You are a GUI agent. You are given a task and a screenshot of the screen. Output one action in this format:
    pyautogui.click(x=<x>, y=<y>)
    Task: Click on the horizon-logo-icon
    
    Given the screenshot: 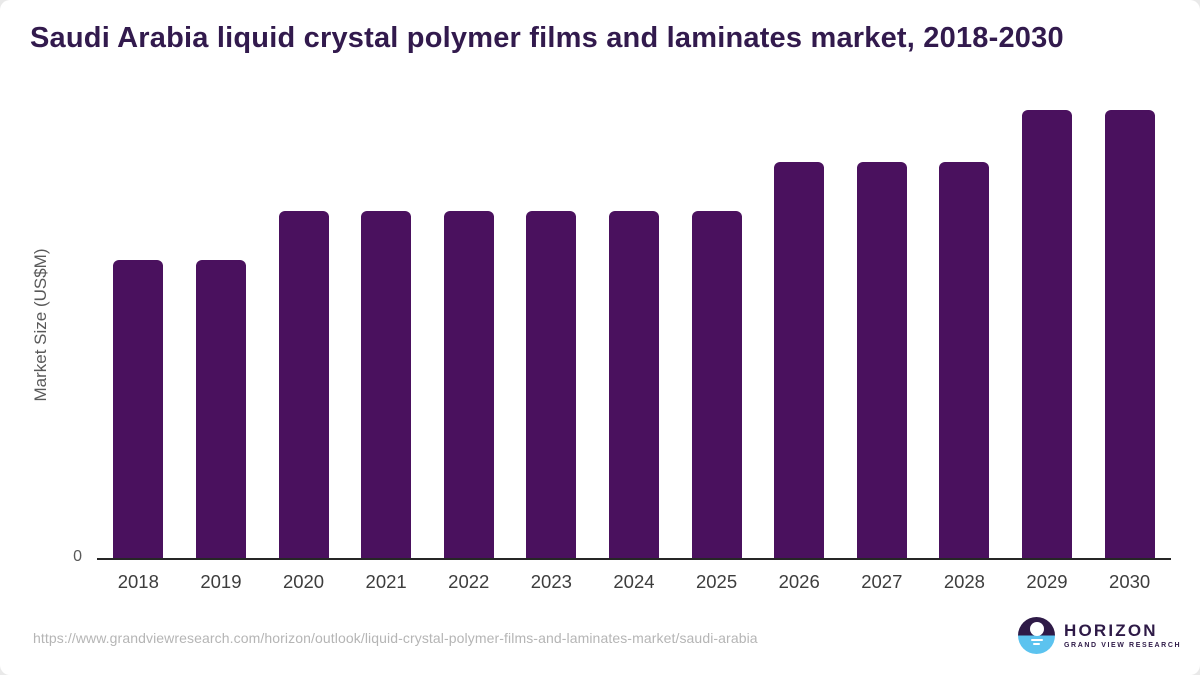 What is the action you would take?
    pyautogui.click(x=1036, y=635)
    